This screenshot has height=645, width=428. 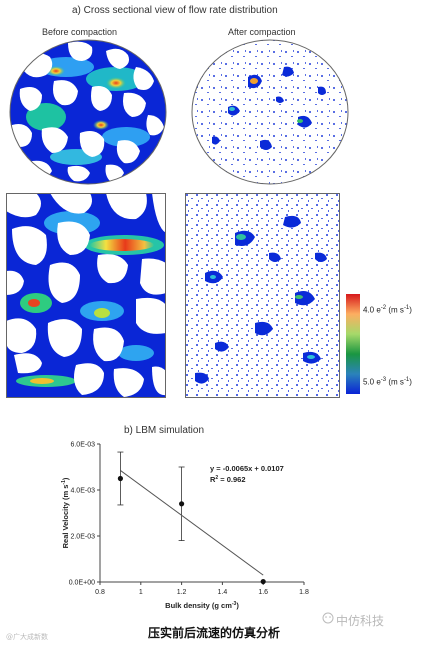 I want to click on y-tick-label: 6.0E-03, so click(x=82, y=445).